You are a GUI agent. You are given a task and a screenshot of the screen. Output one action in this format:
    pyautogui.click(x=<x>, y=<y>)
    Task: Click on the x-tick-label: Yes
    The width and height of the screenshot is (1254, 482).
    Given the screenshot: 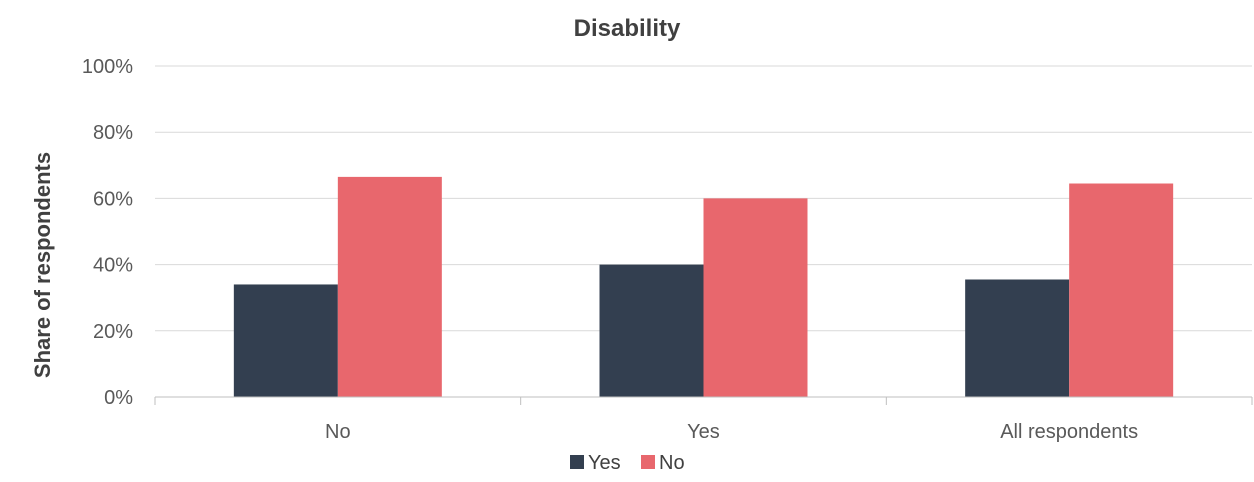 What is the action you would take?
    pyautogui.click(x=703, y=432)
    